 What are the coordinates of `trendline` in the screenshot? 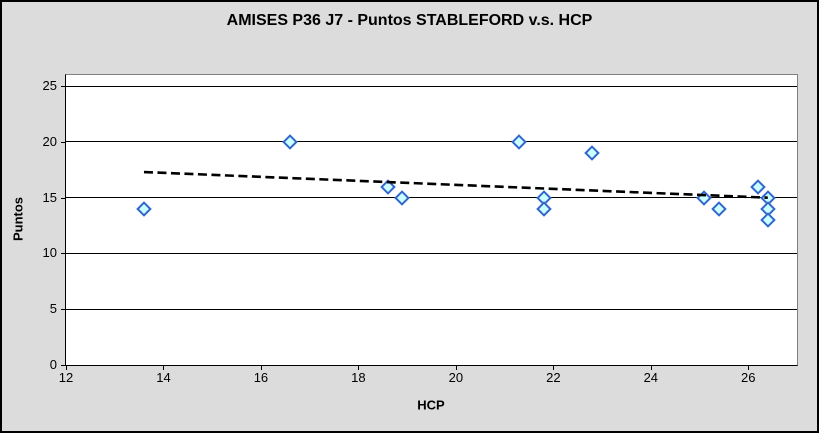 It's located at (455, 184).